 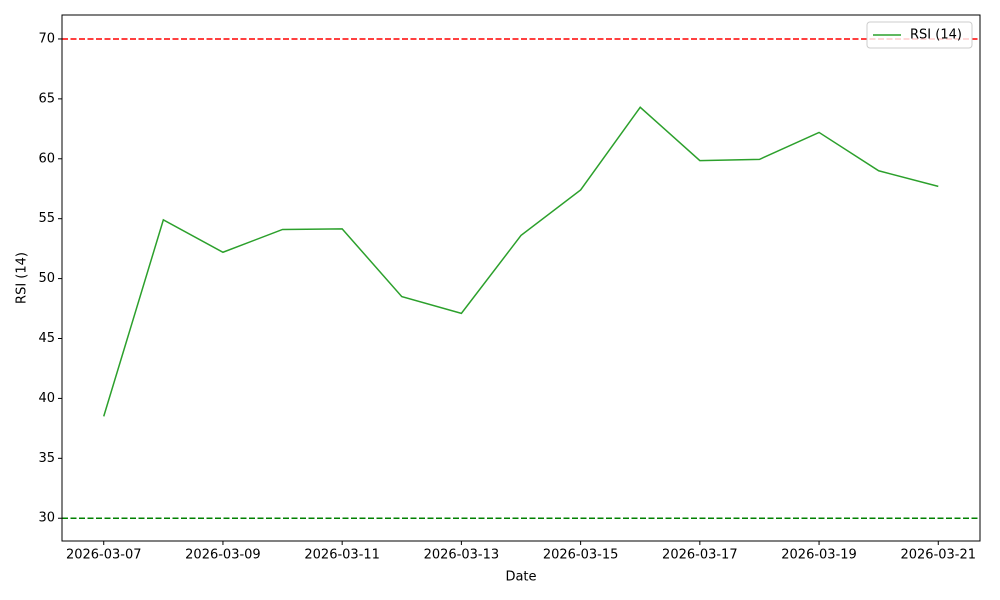 What do you see at coordinates (46, 38) in the screenshot?
I see `y-tick-label: 70` at bounding box center [46, 38].